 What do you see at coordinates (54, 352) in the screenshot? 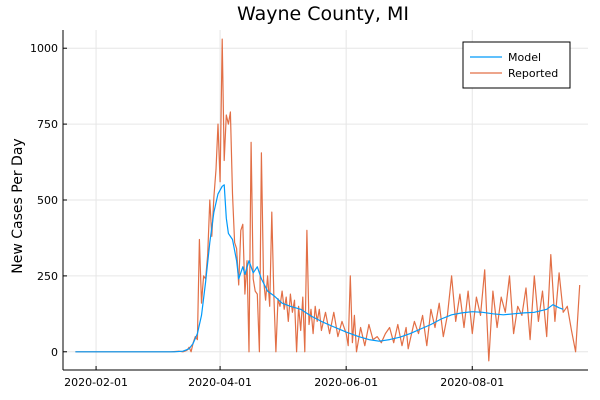
I see `y-tick-label: 0` at bounding box center [54, 352].